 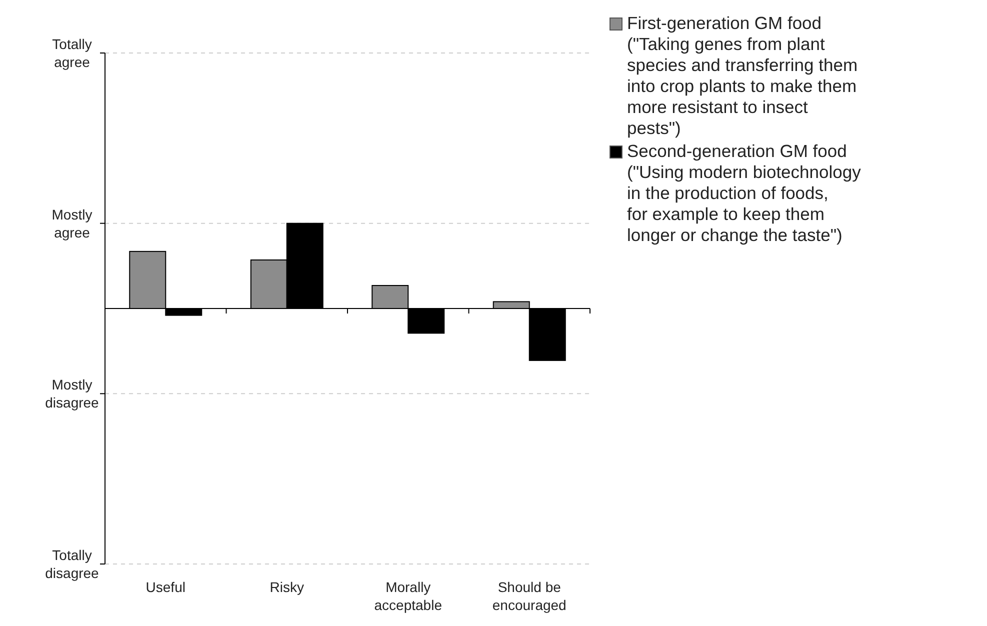 What do you see at coordinates (742, 75) in the screenshot?
I see `legend-label: First-generation GM food ("Taking genes from plant species and transferring them into crop plants to make them more resistant to insect pests")` at bounding box center [742, 75].